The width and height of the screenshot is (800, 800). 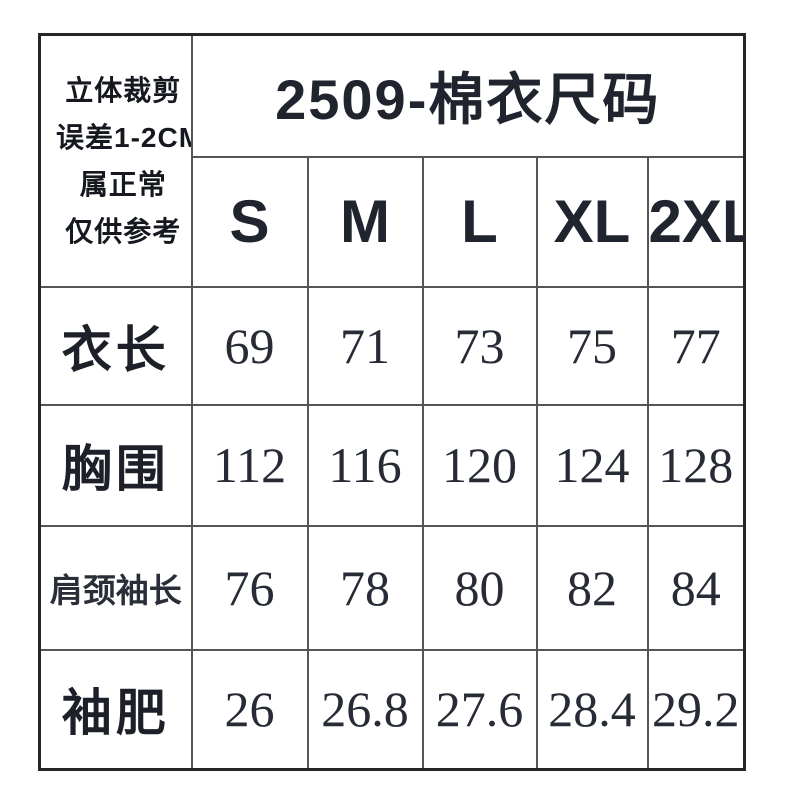 I want to click on value-cell: 69, so click(x=249, y=345).